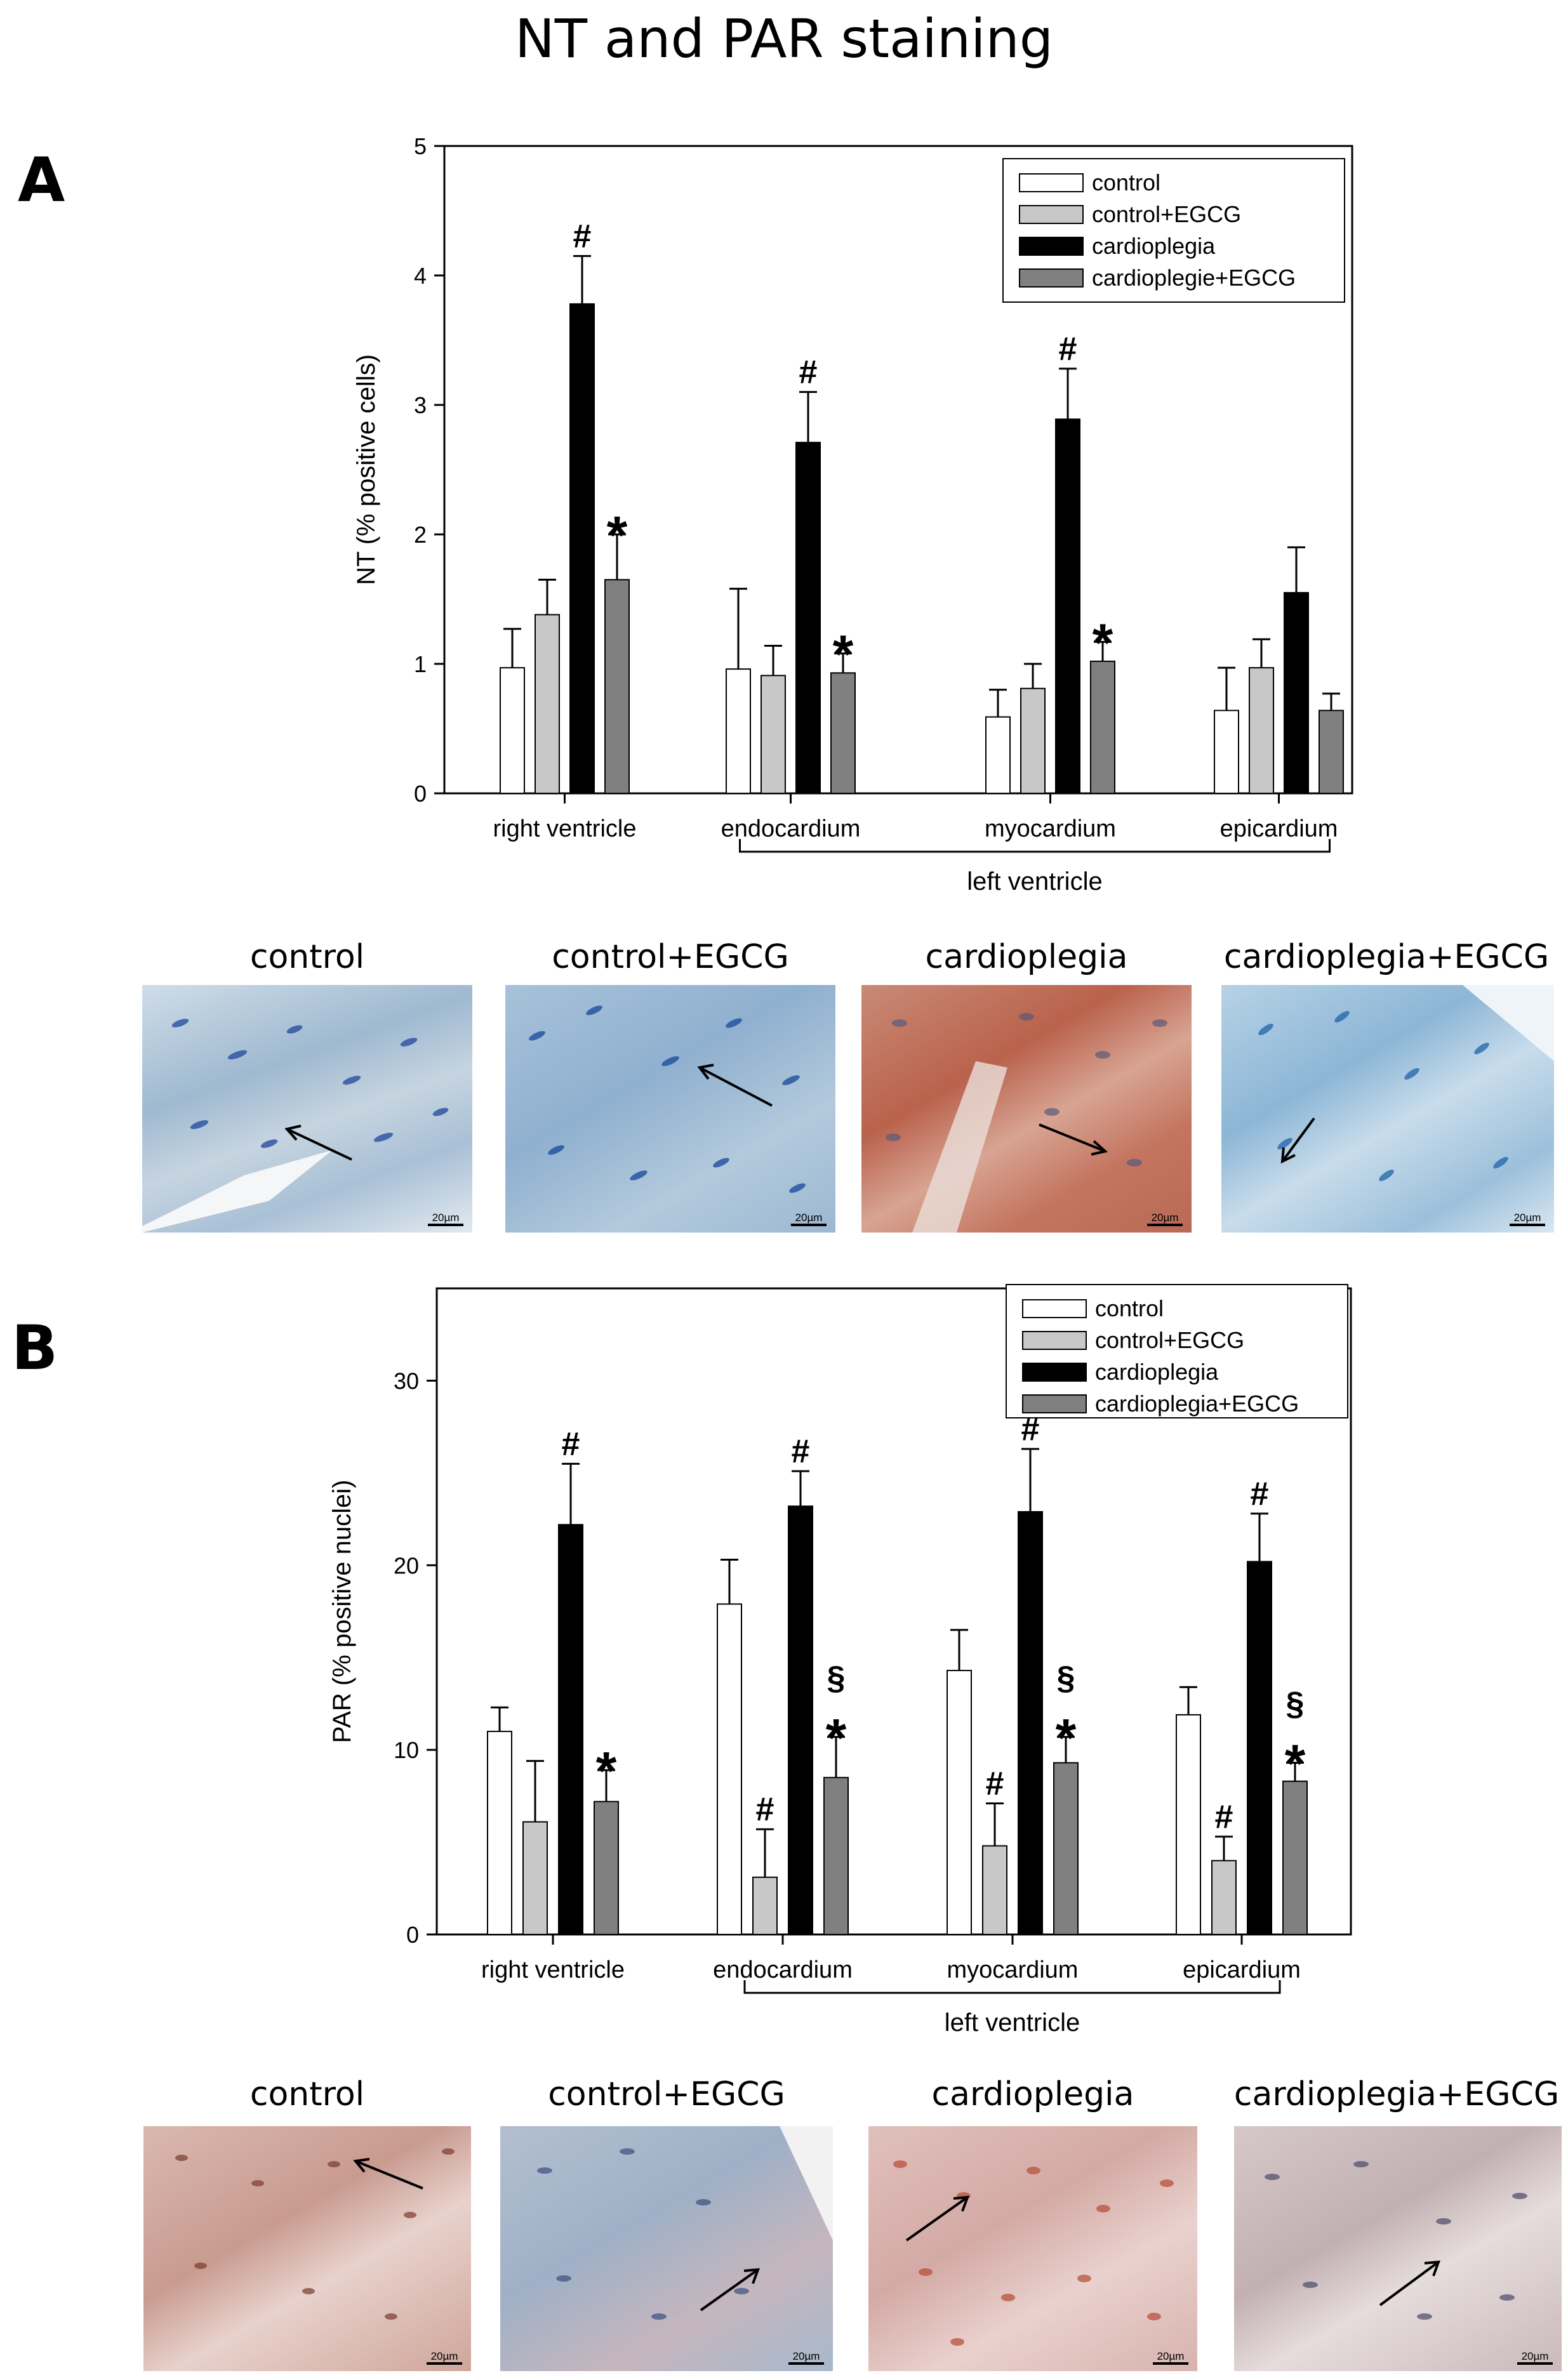 This screenshot has height=2380, width=1568. Describe the element at coordinates (1396, 2094) in the screenshot. I see `par-micrograph-label-cardioplegia-egcg: cardioplegia+EGCG` at that location.